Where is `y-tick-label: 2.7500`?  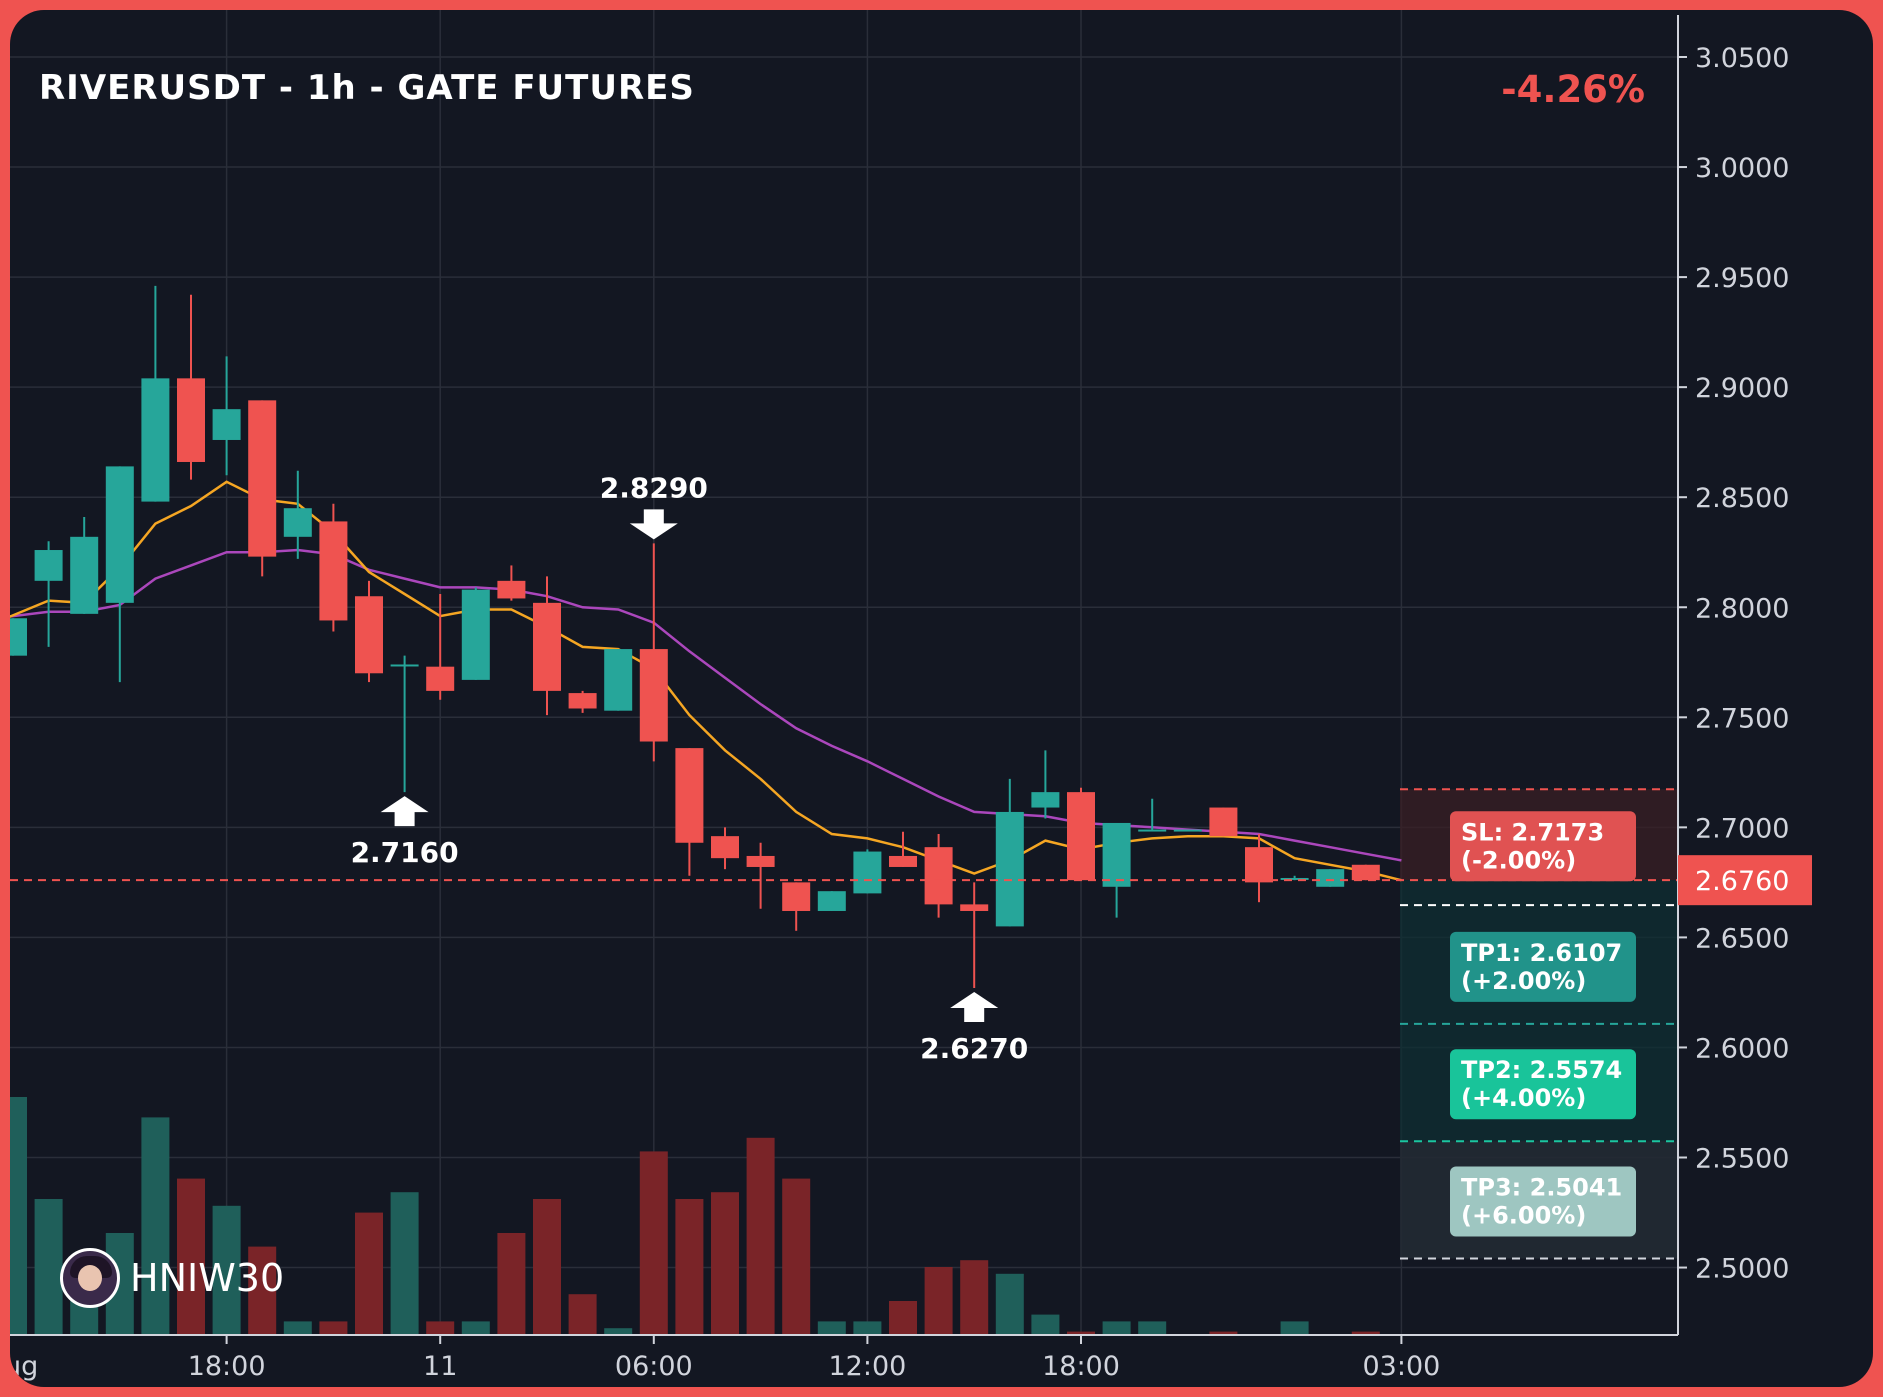 y-tick-label: 2.7500 is located at coordinates (1742, 718).